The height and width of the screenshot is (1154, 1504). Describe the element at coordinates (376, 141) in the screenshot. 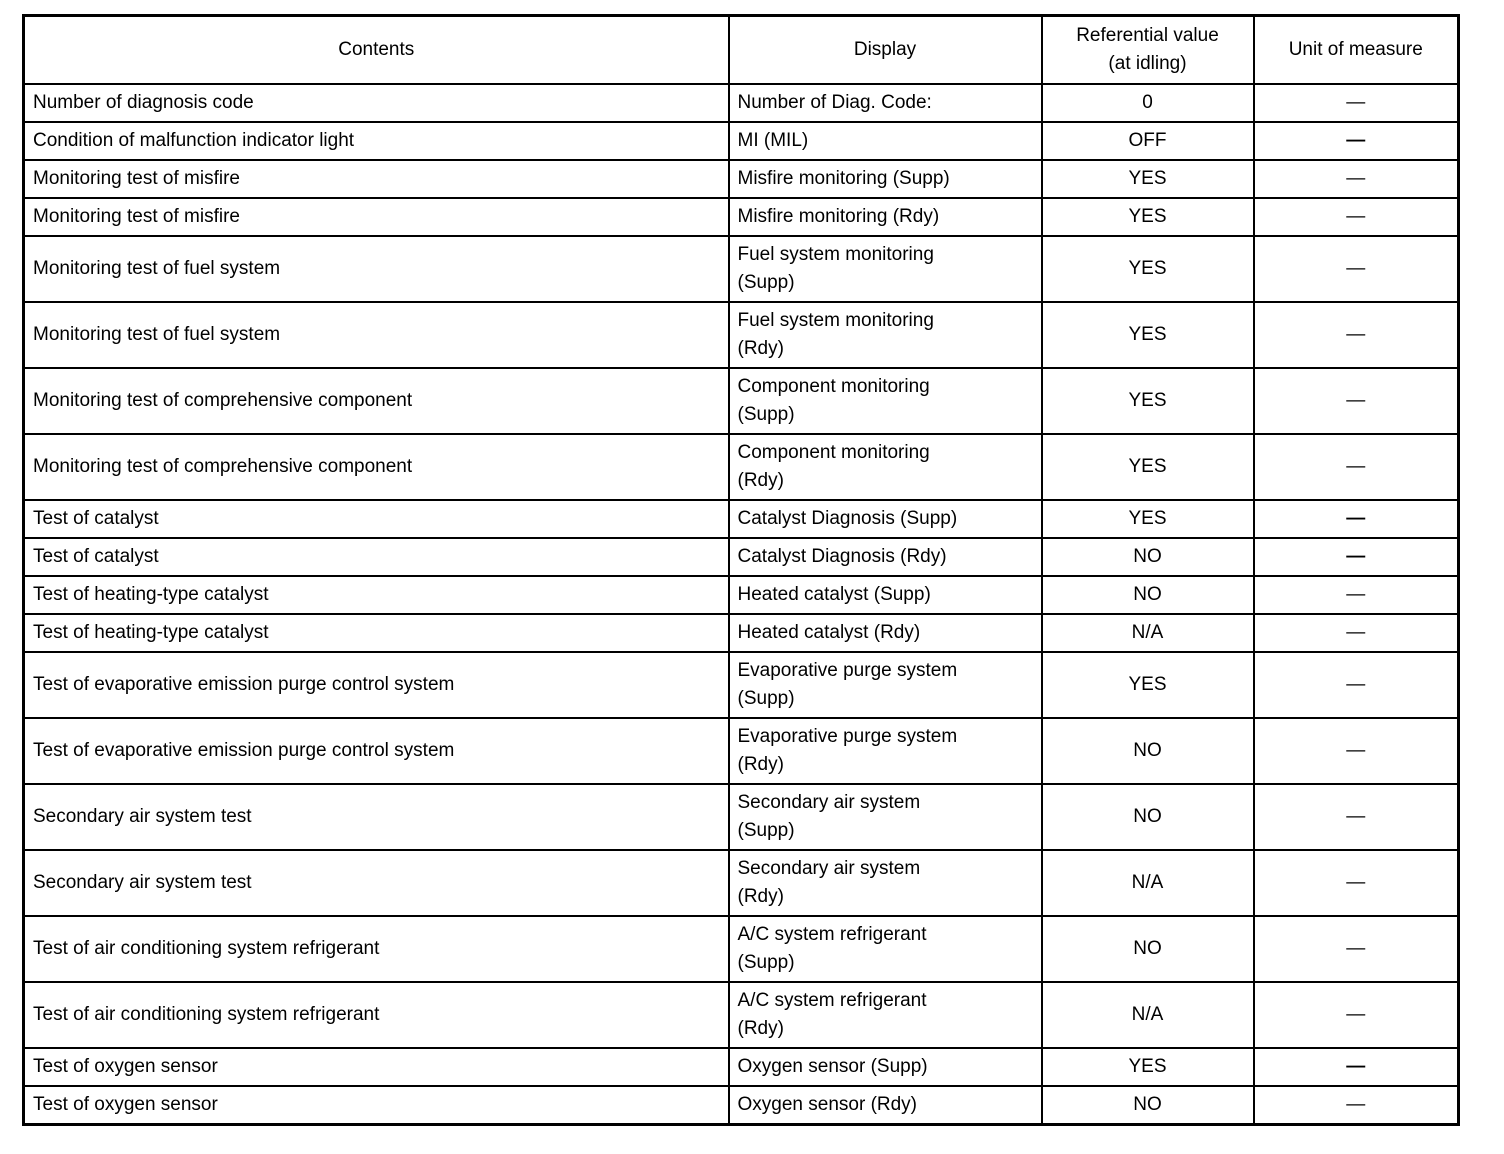

I see `contents-cell: Condition of malfunction indicator light` at that location.